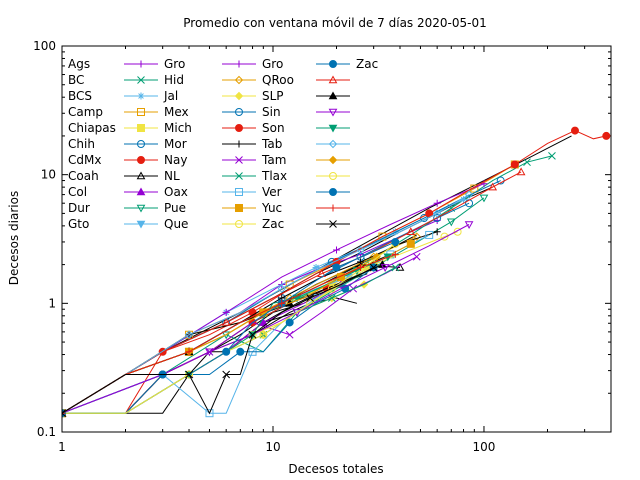 The width and height of the screenshot is (640, 480). I want to click on legend-label: SLP, so click(273, 96).